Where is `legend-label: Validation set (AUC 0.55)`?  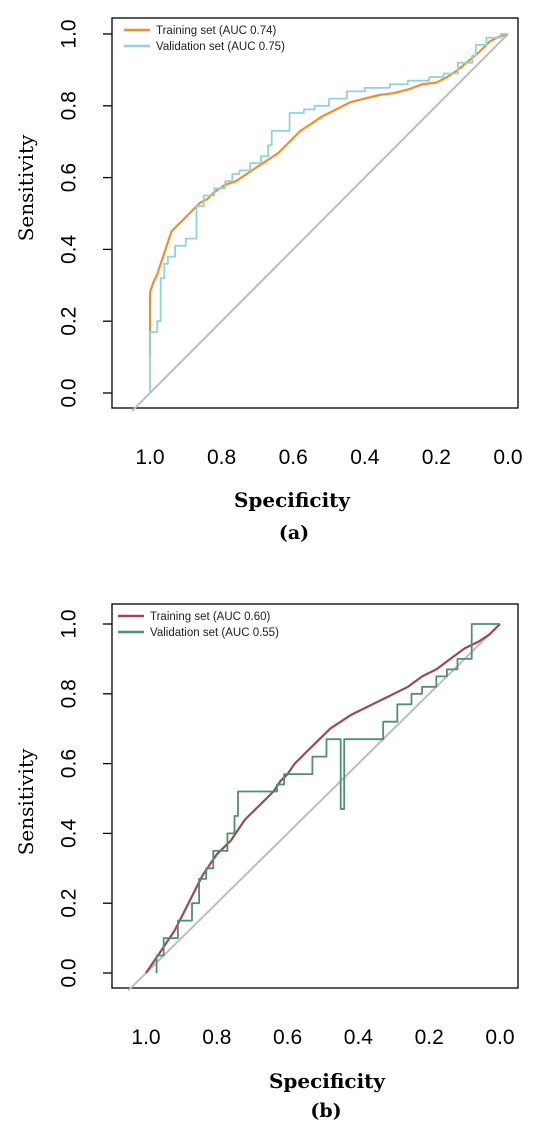
legend-label: Validation set (AUC 0.55) is located at coordinates (214, 633).